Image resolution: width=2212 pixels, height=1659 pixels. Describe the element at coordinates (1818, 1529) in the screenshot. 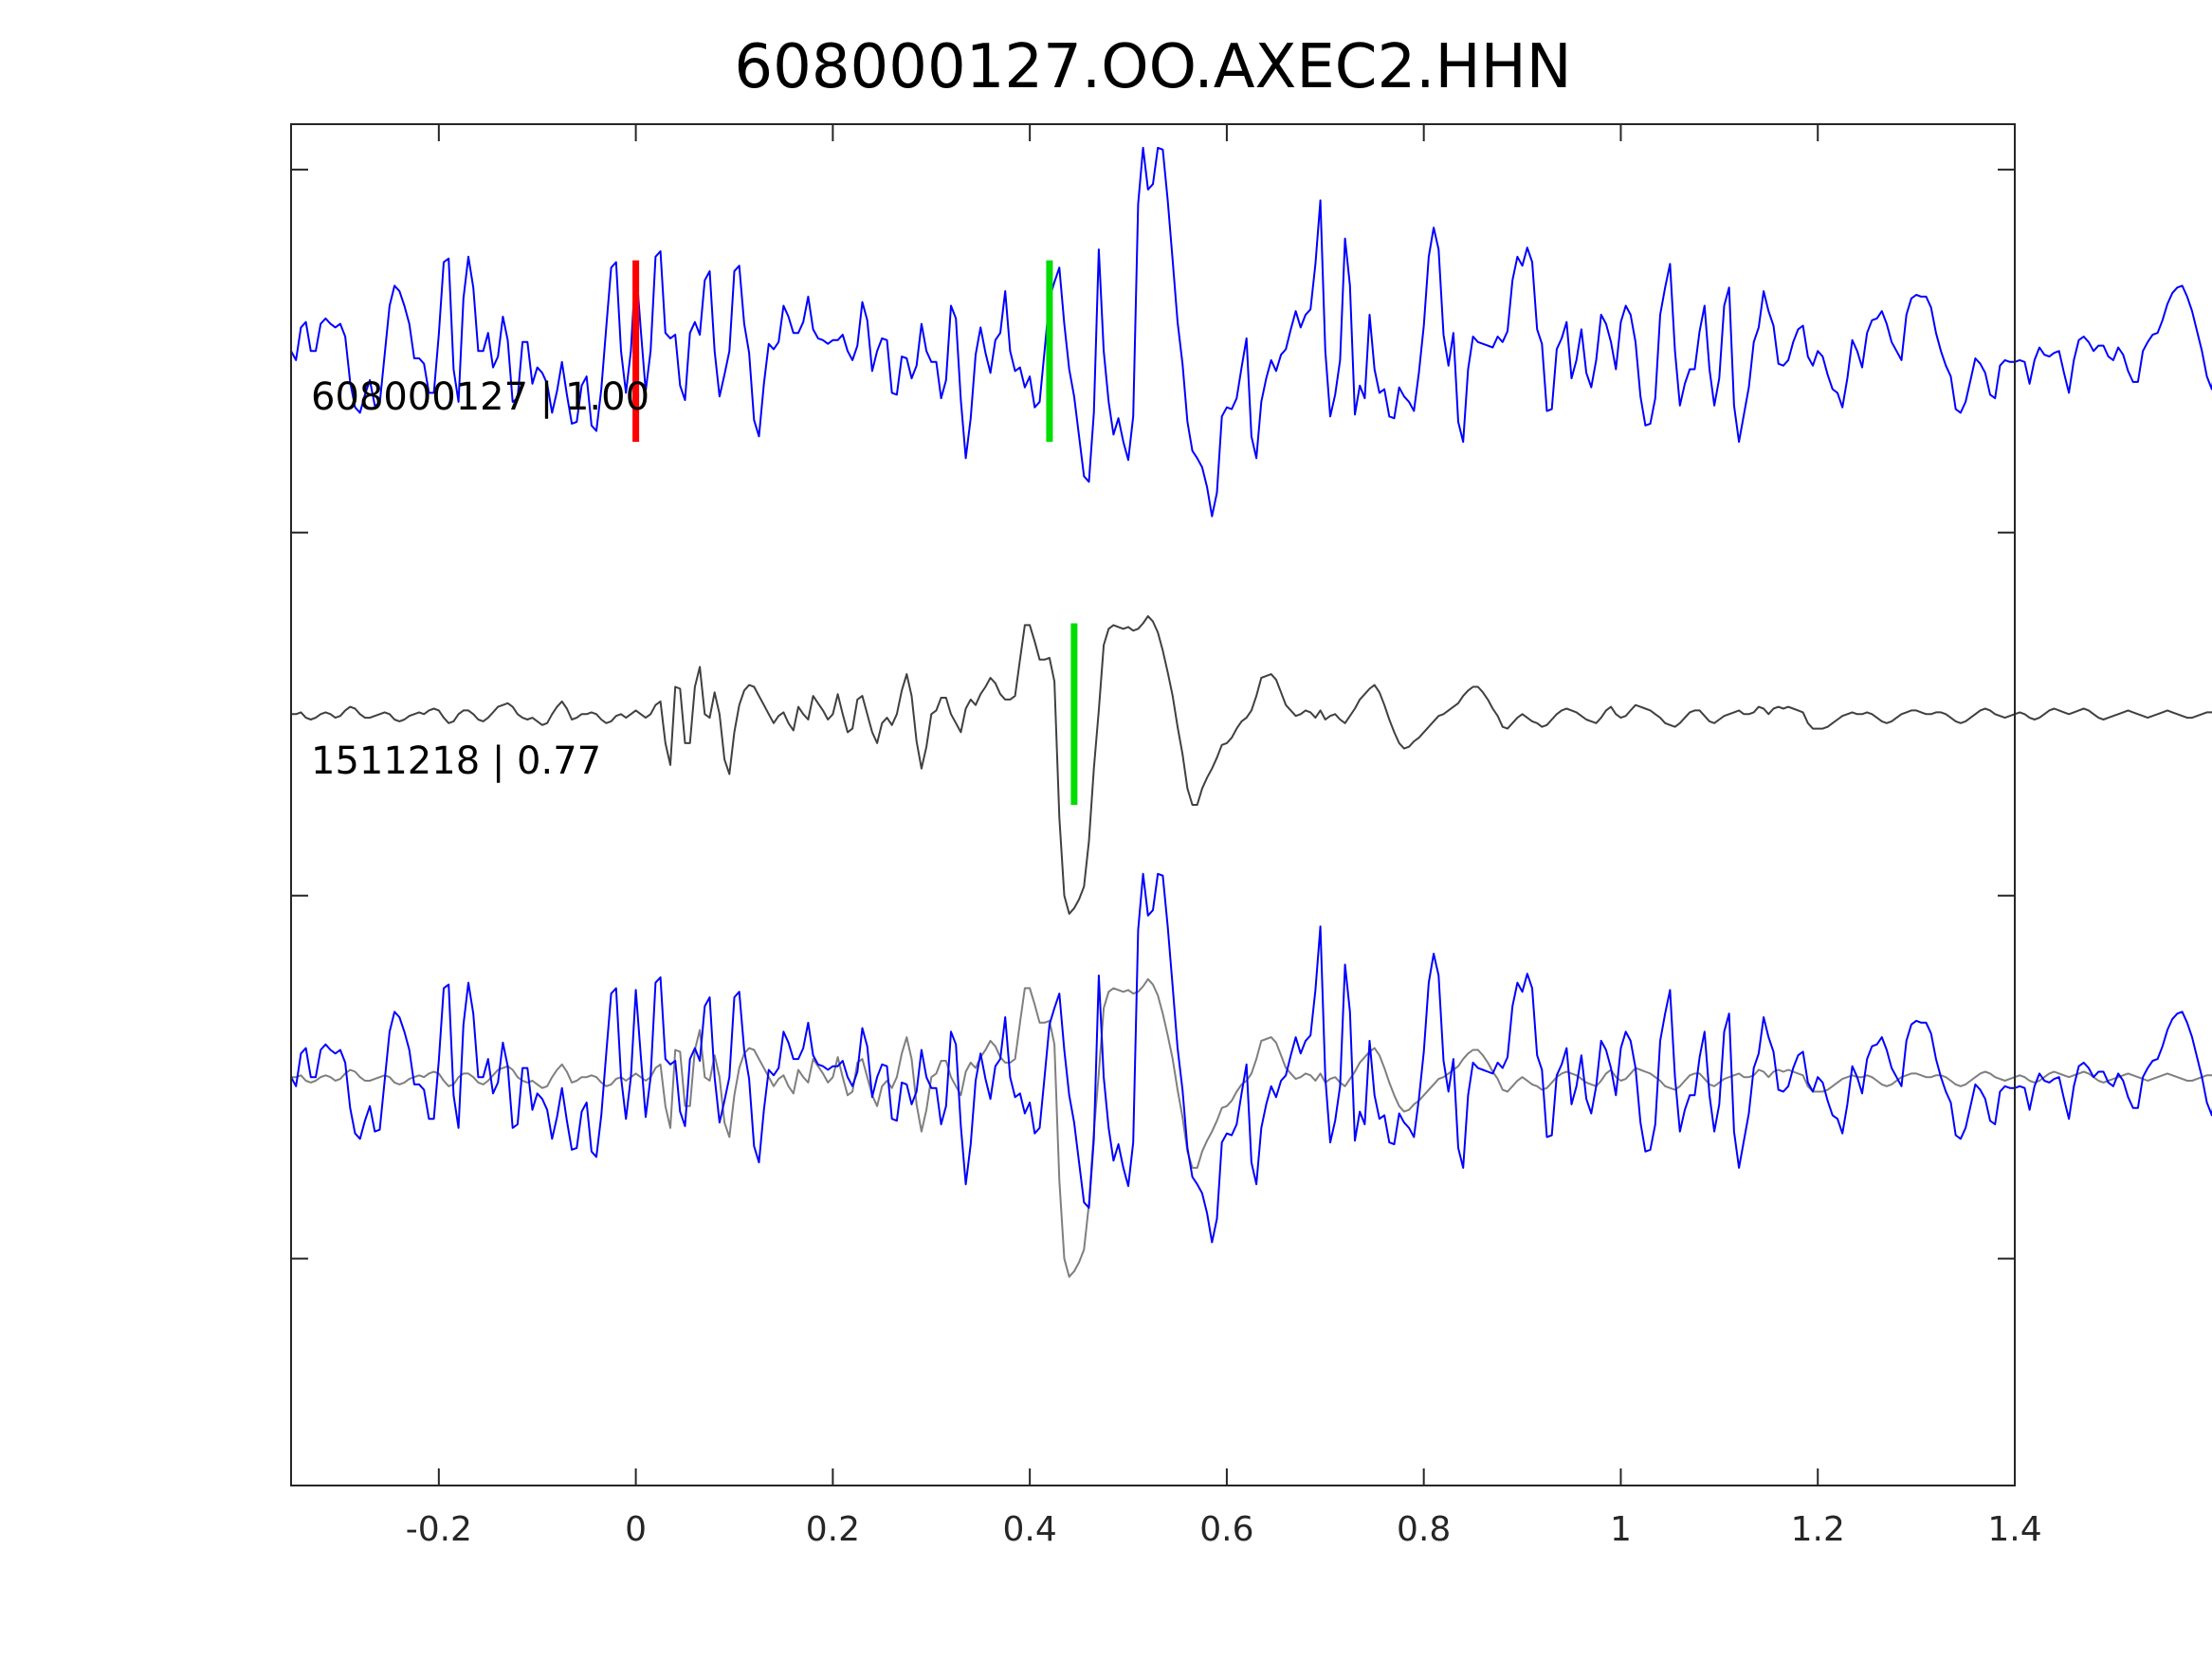

I see `x-tick-label: 1.2` at that location.